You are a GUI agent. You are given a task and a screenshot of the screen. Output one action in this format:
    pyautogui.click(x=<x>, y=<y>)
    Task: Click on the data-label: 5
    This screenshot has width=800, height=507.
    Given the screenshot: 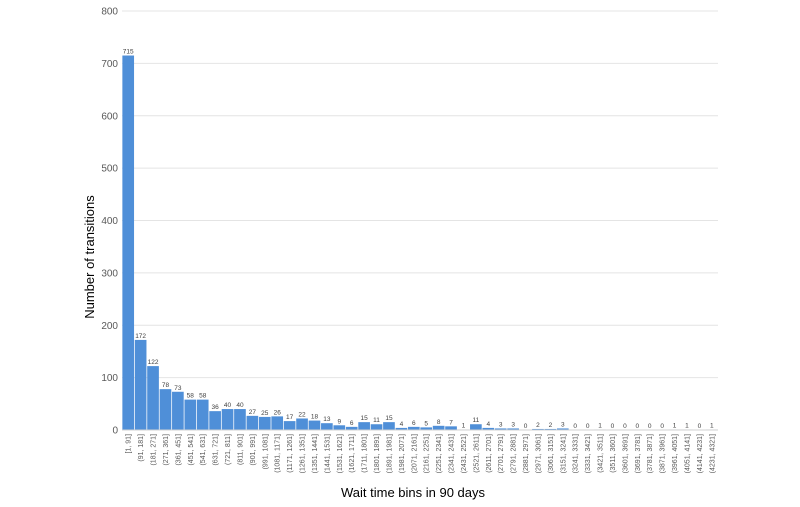 What is the action you would take?
    pyautogui.click(x=426, y=423)
    